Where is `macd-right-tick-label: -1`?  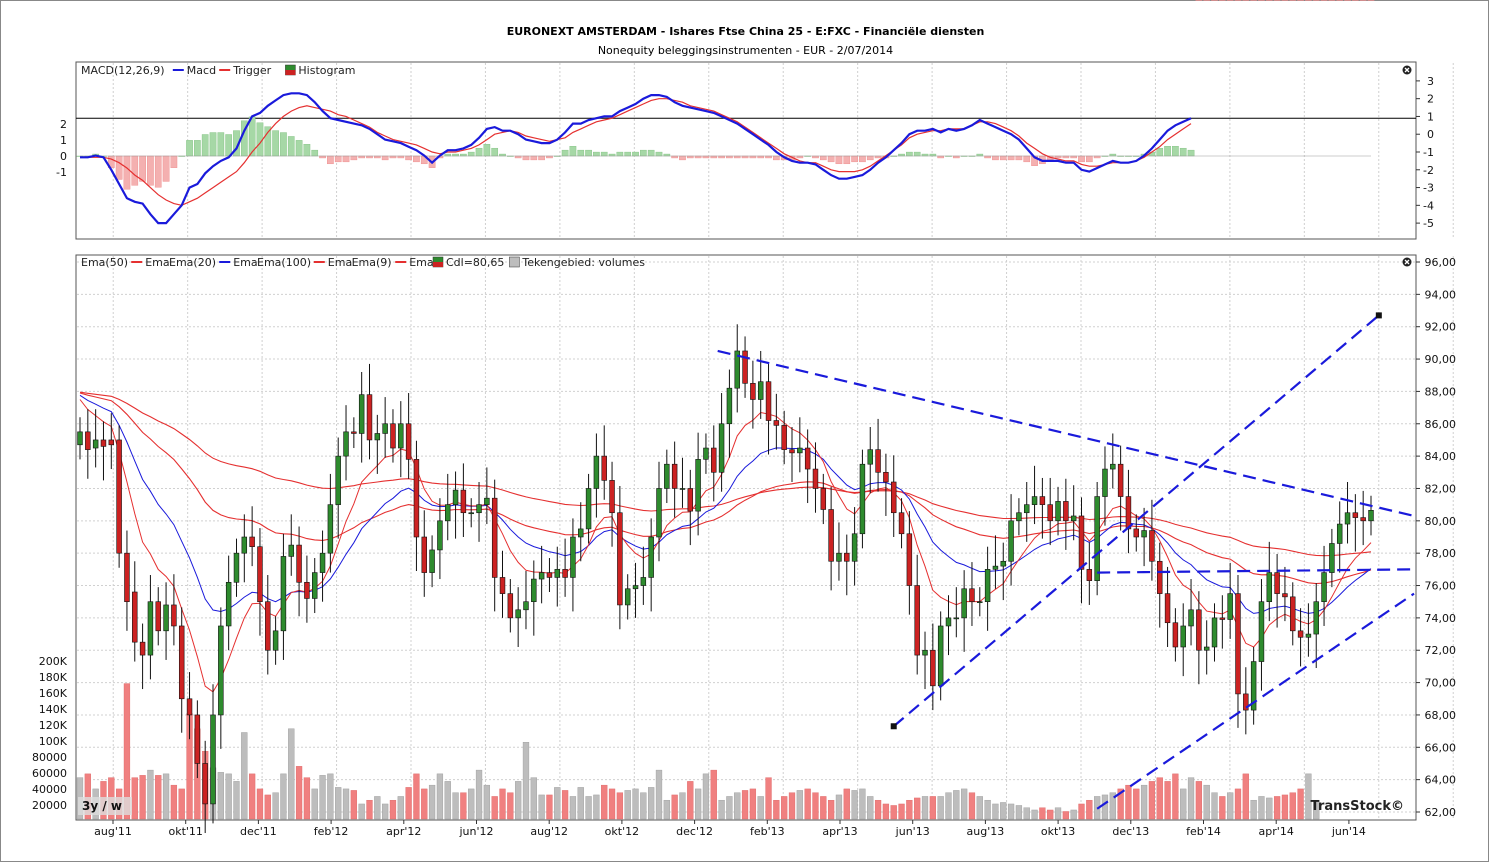
macd-right-tick-label: -1 is located at coordinates (1428, 152).